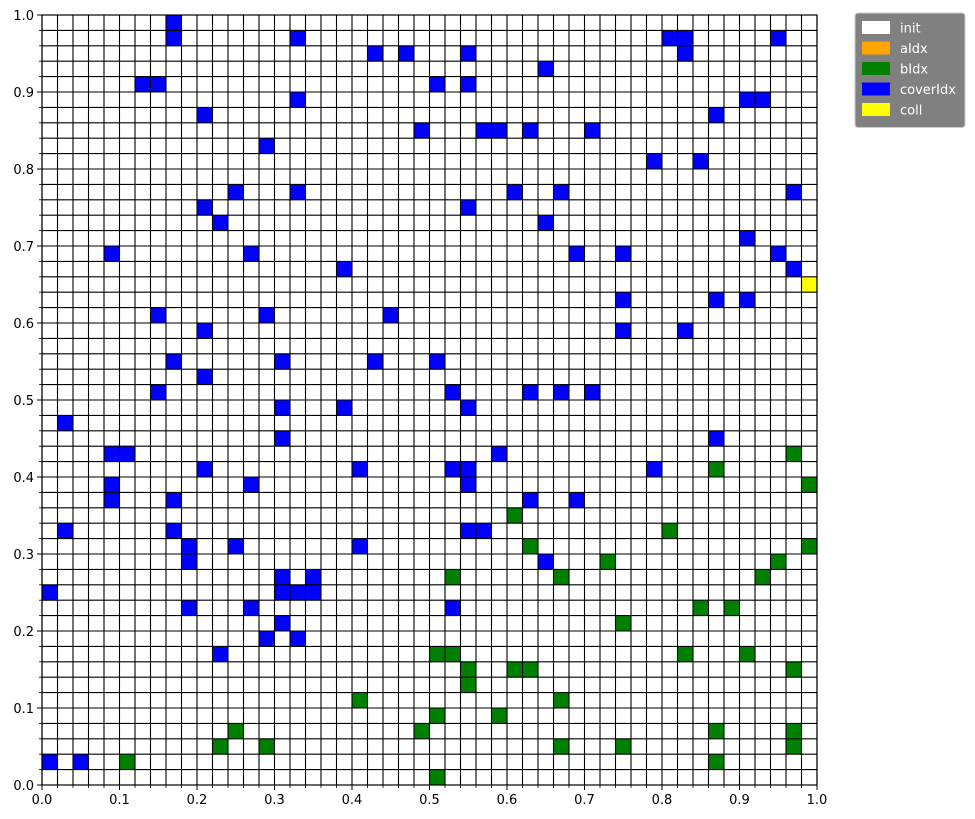 This screenshot has width=975, height=819. Describe the element at coordinates (23, 555) in the screenshot. I see `y-tick-label: 0.3` at that location.